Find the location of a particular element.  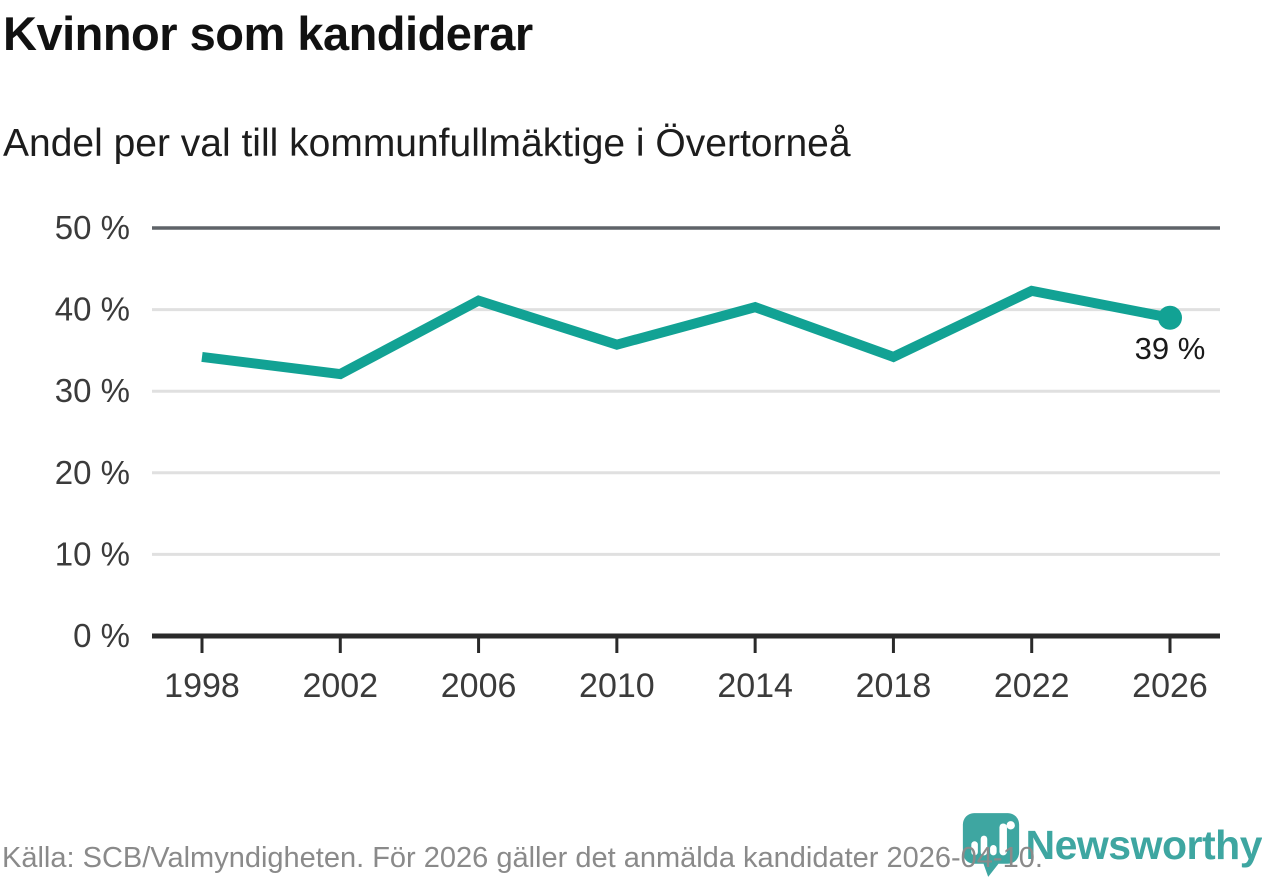

y-axis-tick-label: 30 % is located at coordinates (92, 390).